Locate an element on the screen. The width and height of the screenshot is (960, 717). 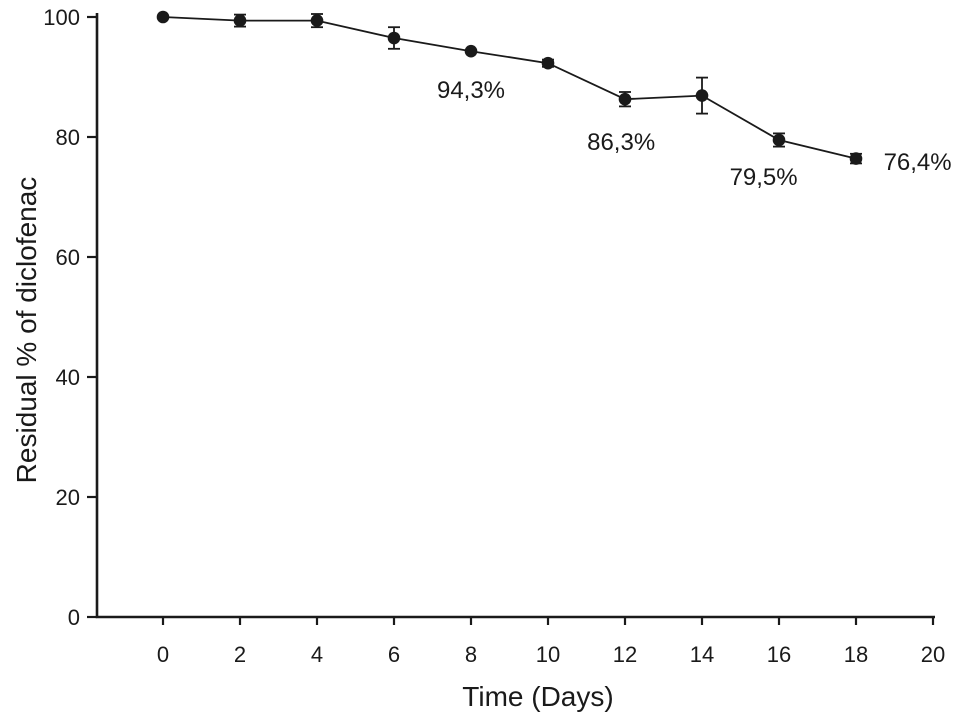
data-label: 76,4% is located at coordinates (918, 162).